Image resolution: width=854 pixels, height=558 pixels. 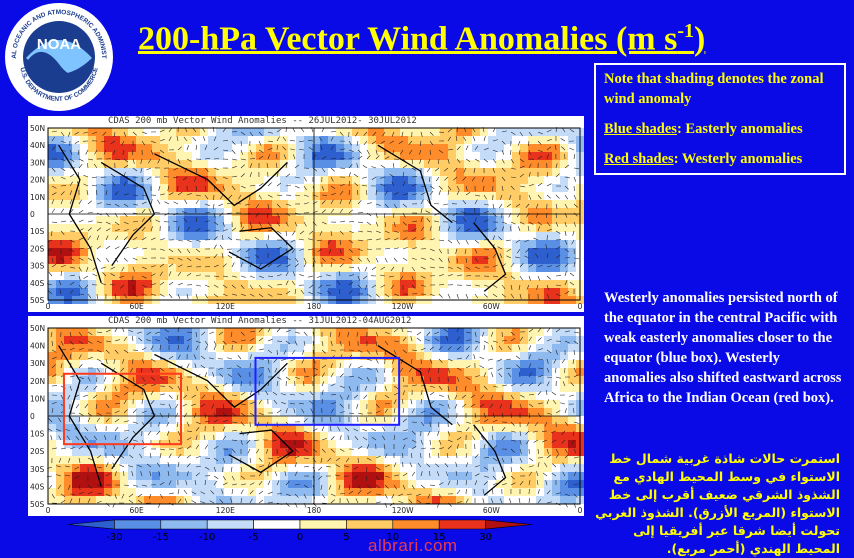 I want to click on note-red-line: Red shades: Westerly anomalies, so click(x=720, y=159).